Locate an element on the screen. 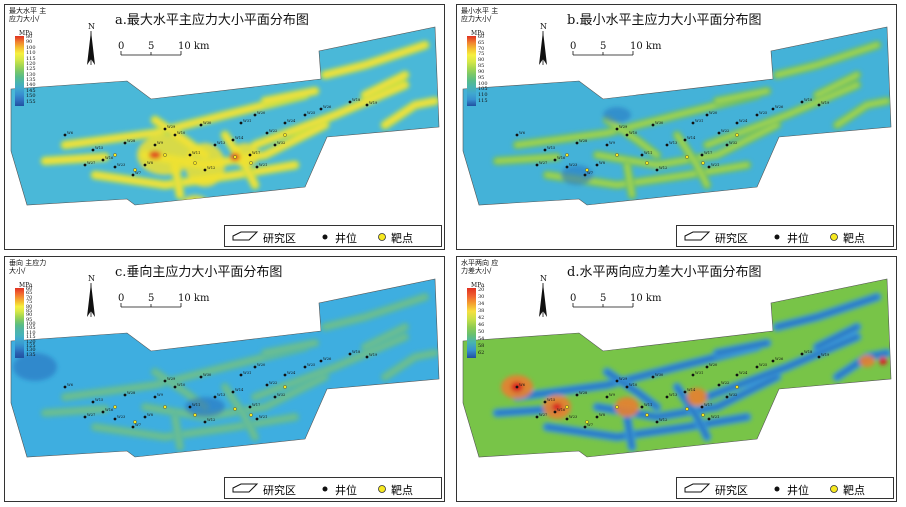 Image resolution: width=906 pixels, height=507 pixels. scale-bar: 0 5 10 km is located at coordinates (616, 300).